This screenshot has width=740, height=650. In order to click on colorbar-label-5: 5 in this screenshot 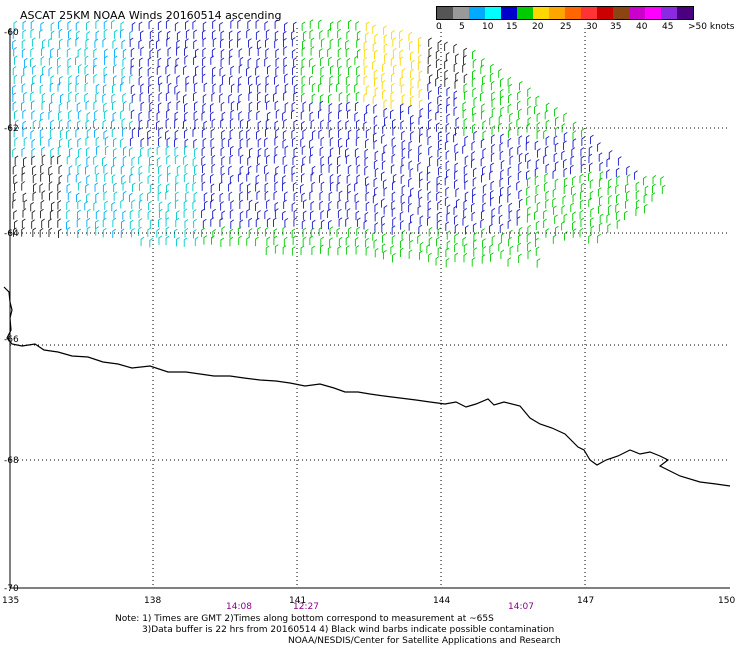, I will do `click(462, 27)`.